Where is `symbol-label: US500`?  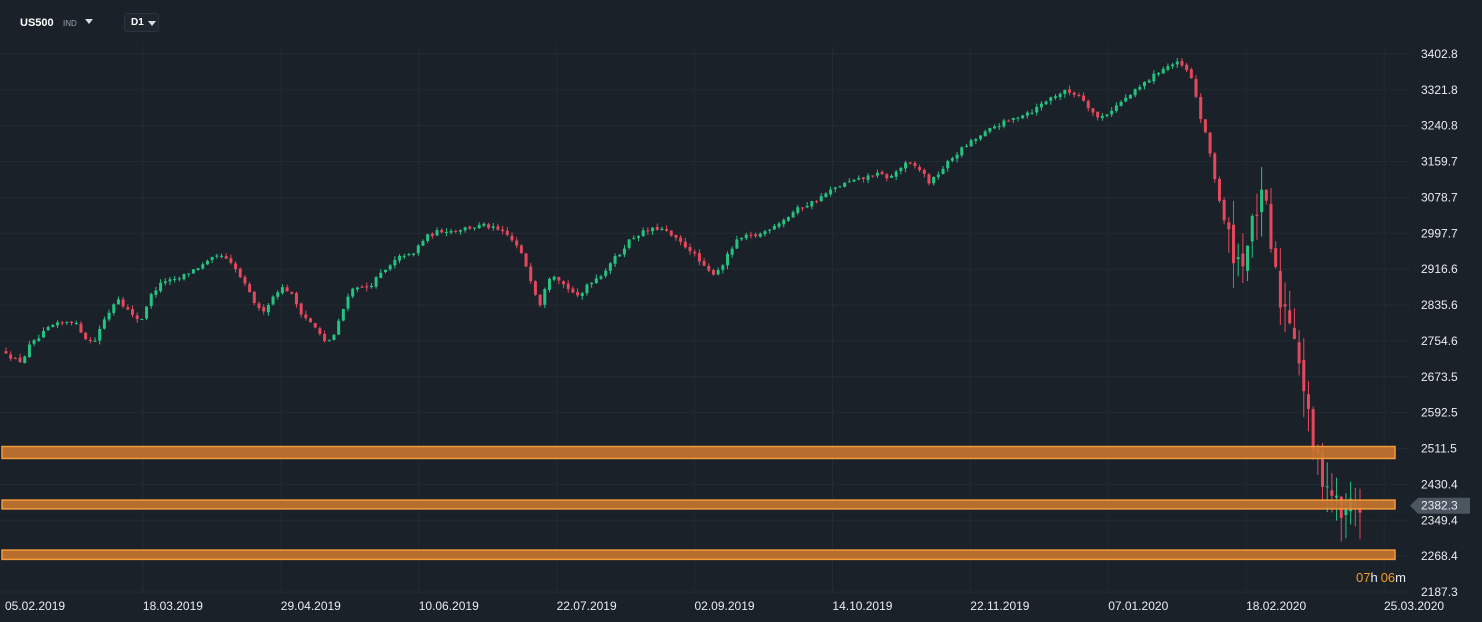
symbol-label: US500 is located at coordinates (37, 23).